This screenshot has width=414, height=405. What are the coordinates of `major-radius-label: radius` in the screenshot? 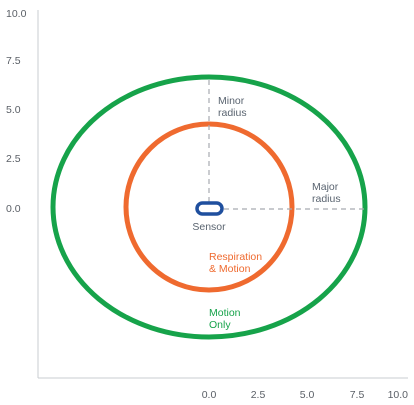 It's located at (326, 199).